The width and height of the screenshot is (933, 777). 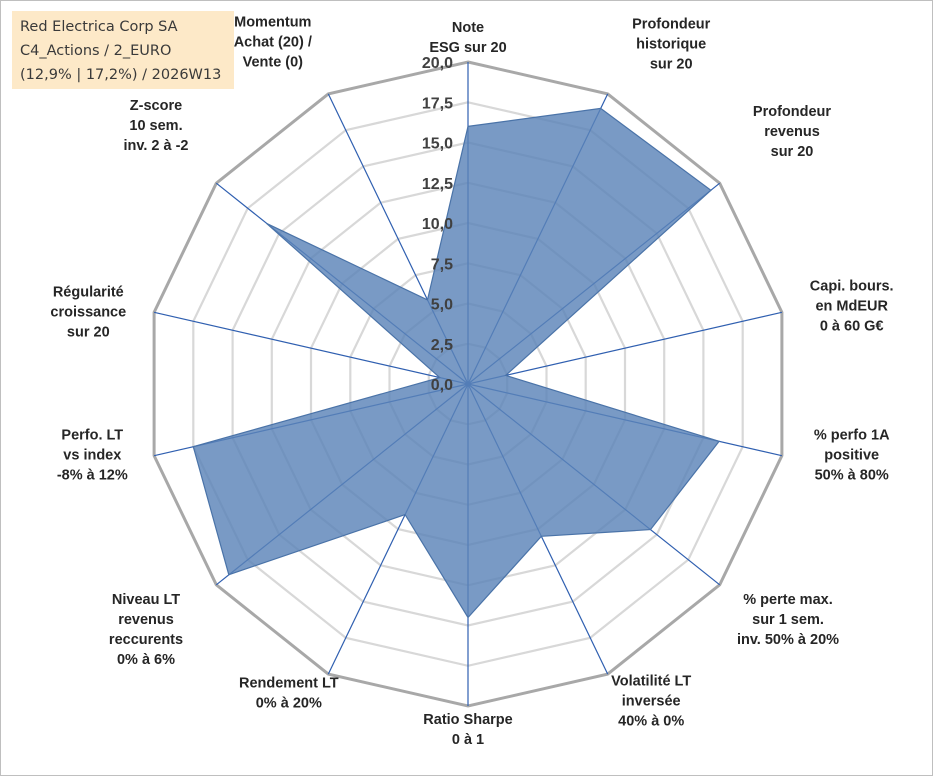 I want to click on axis-label: Note ESG sur 20, so click(x=467, y=38).